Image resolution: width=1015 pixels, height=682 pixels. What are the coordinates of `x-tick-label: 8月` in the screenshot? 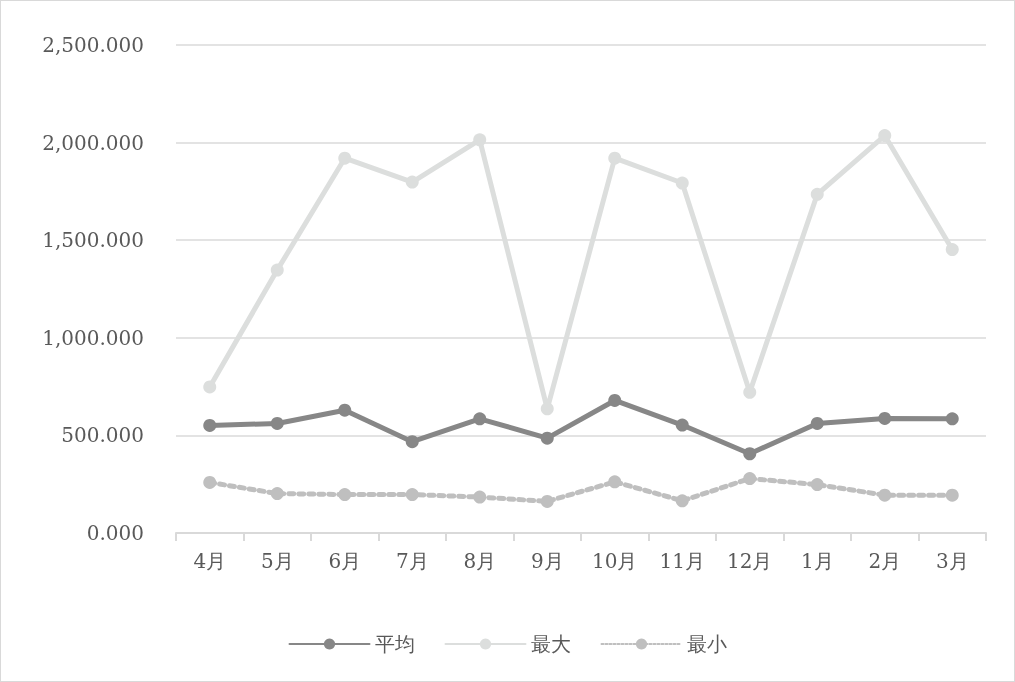 It's located at (480, 561).